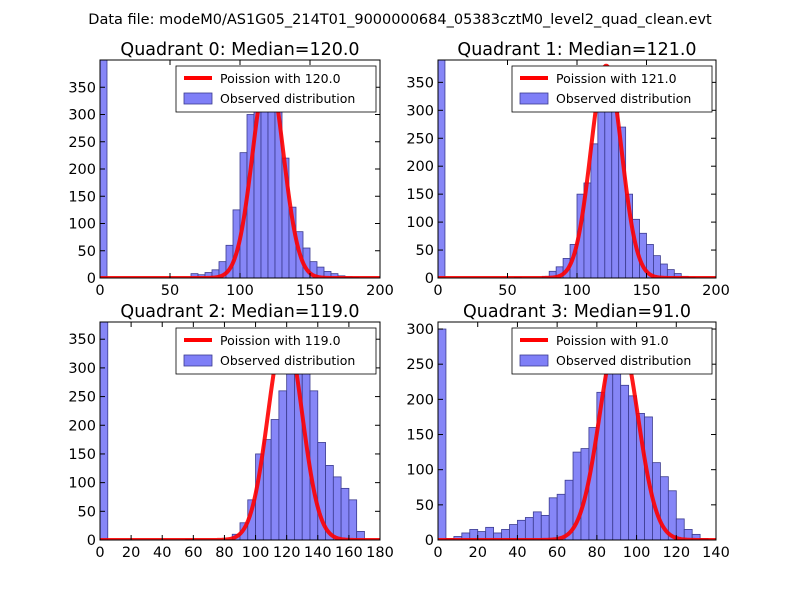 The width and height of the screenshot is (800, 600). What do you see at coordinates (239, 312) in the screenshot?
I see `subplot-title: Quadrant 2: Median=119.0` at bounding box center [239, 312].